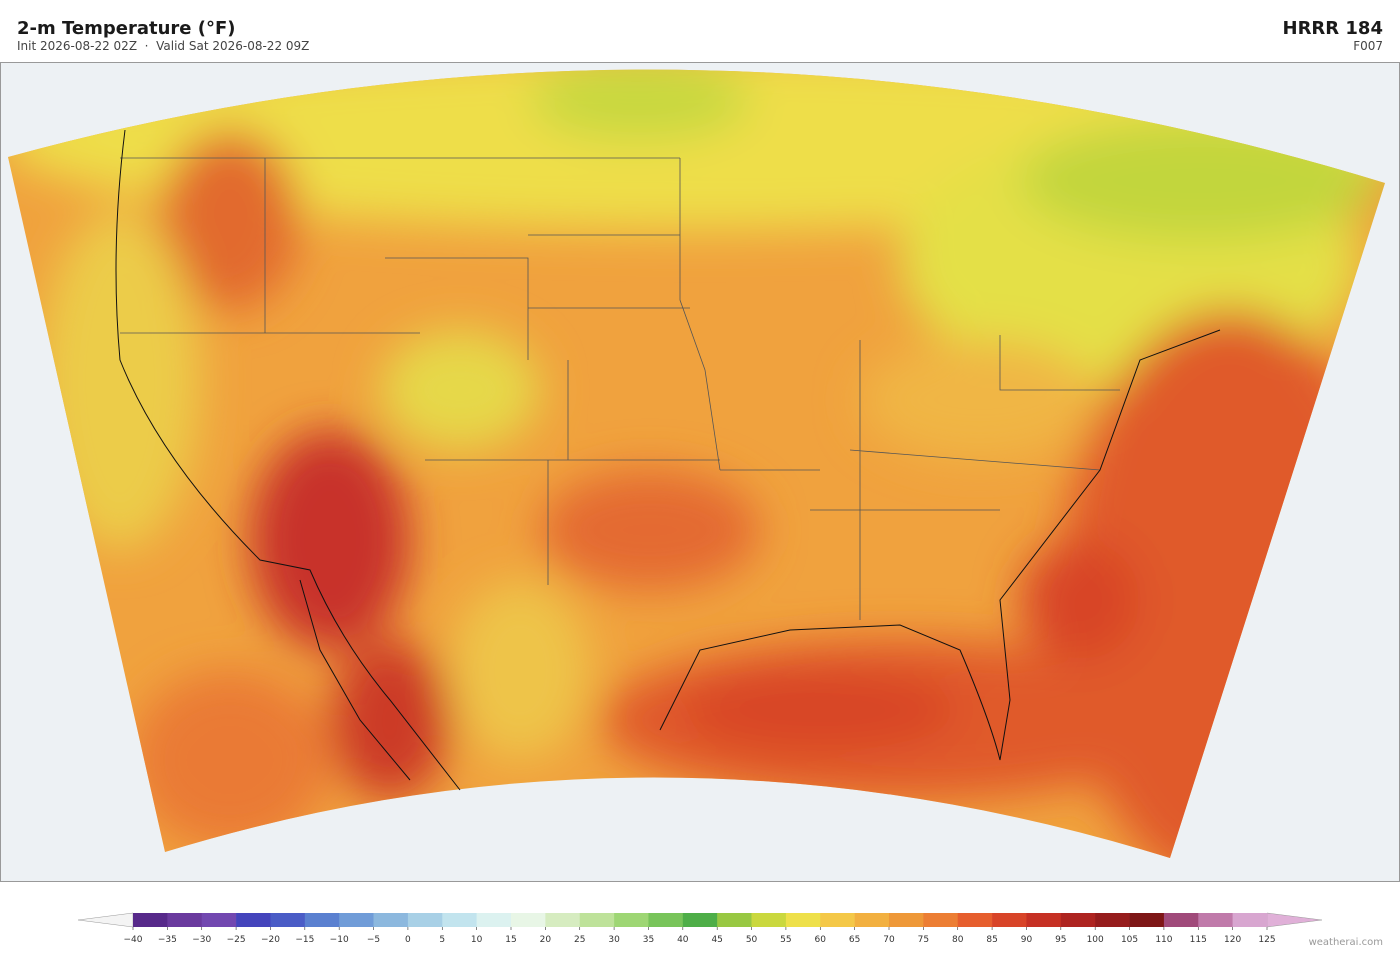 The width and height of the screenshot is (1400, 956). What do you see at coordinates (105, 920) in the screenshot?
I see `colorbar-under` at bounding box center [105, 920].